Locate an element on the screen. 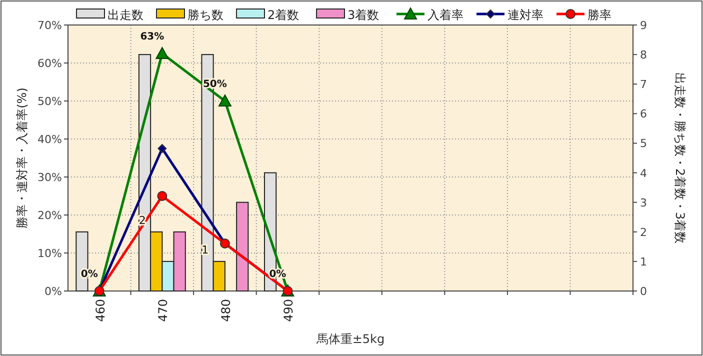 The image size is (703, 356). y-tick-label: 40% is located at coordinates (50, 139).